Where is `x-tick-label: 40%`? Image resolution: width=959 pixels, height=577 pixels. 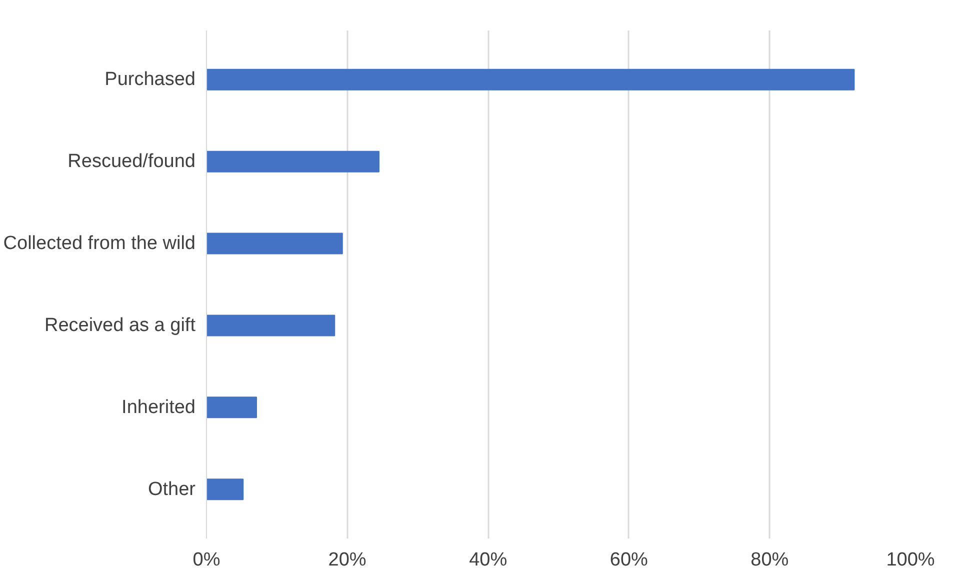 x-tick-label: 40% is located at coordinates (488, 560).